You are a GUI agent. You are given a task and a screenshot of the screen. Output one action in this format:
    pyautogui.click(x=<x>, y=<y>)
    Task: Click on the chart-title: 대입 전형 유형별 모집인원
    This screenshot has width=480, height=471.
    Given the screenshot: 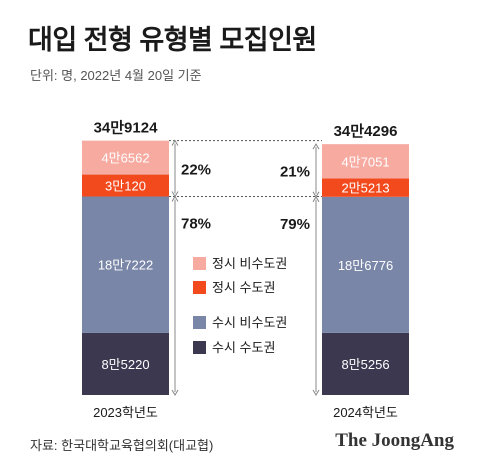 What is the action you would take?
    pyautogui.click(x=172, y=40)
    